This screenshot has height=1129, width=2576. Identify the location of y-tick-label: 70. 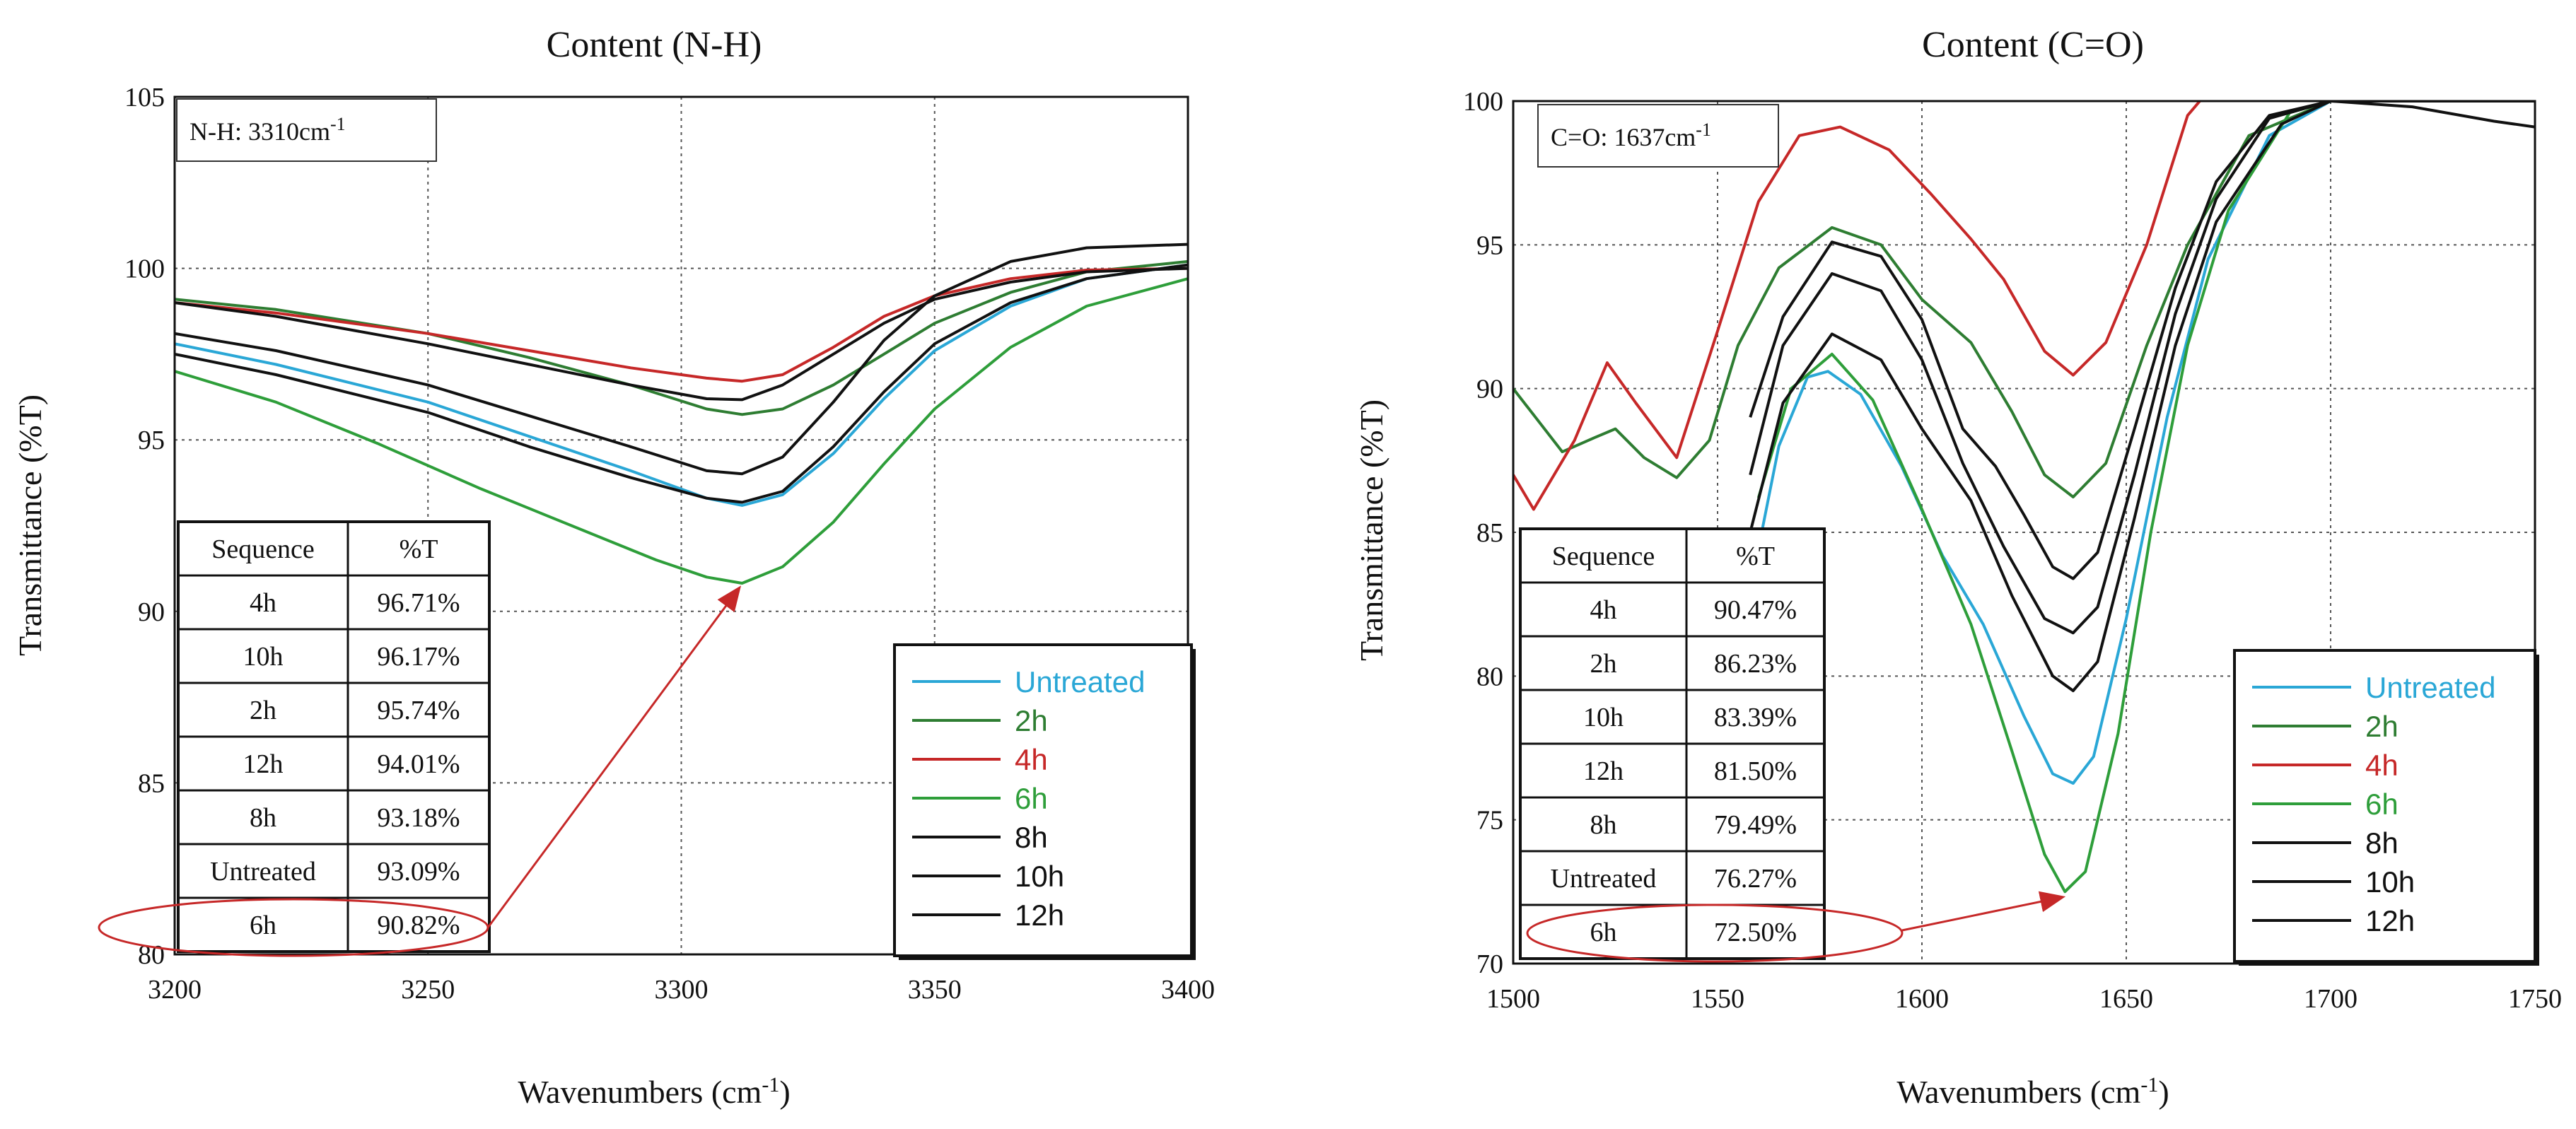
(1489, 964).